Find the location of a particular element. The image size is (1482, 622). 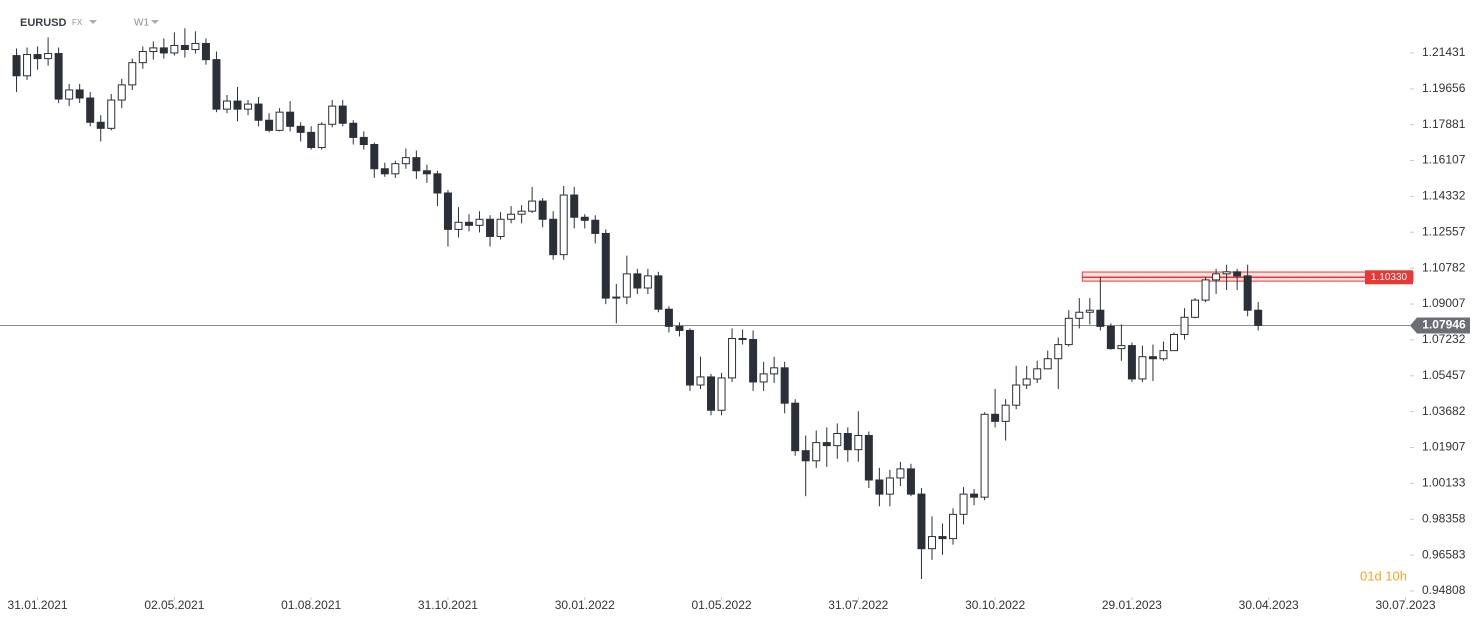

x-tick-label: 29.01.2023 is located at coordinates (1132, 605).